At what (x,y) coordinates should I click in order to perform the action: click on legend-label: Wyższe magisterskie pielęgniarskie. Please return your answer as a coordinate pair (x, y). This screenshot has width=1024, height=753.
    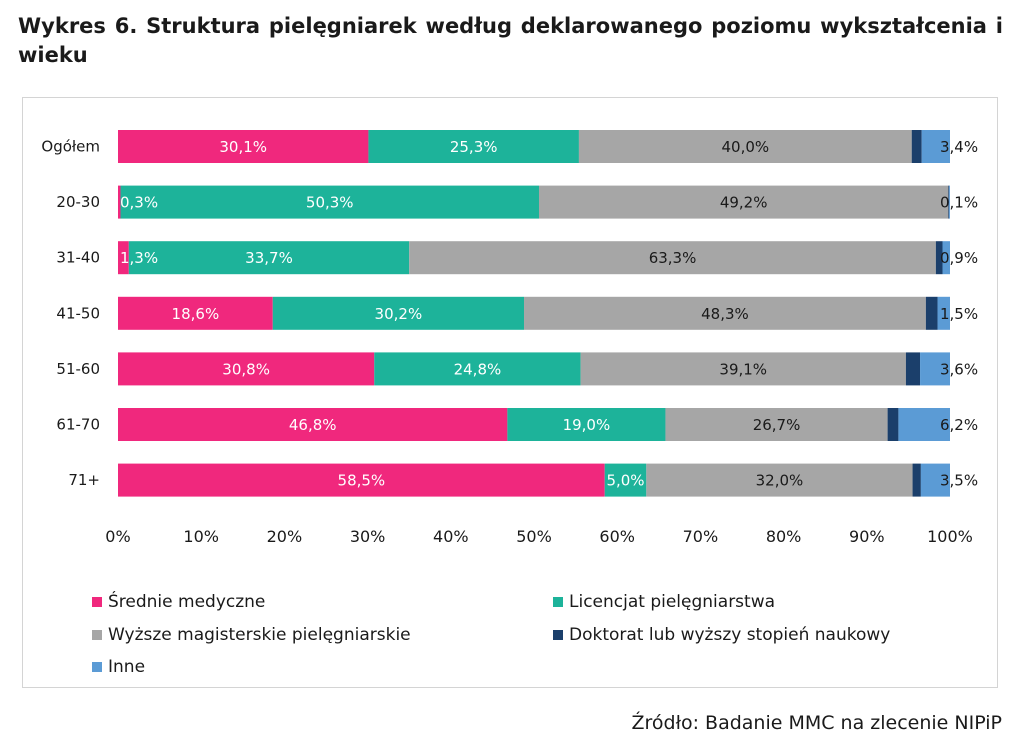
    Looking at the image, I should click on (259, 635).